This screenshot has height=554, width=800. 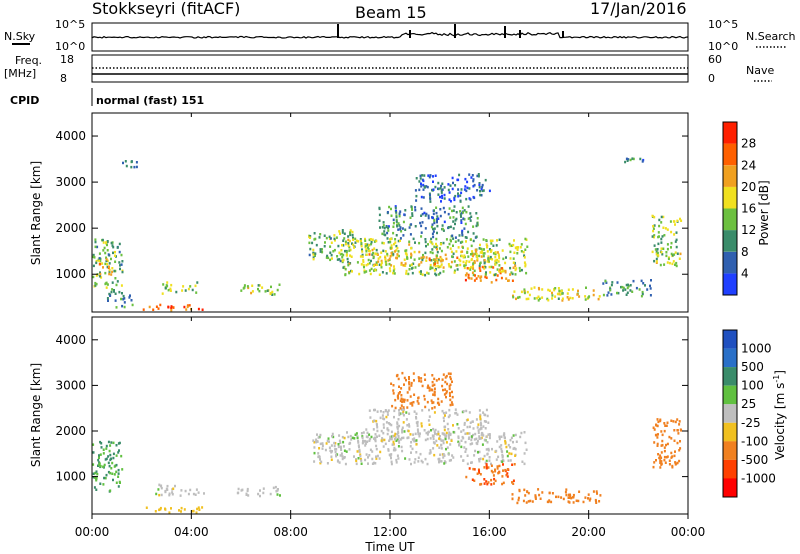 I want to click on nave-label: Nave, so click(x=760, y=70).